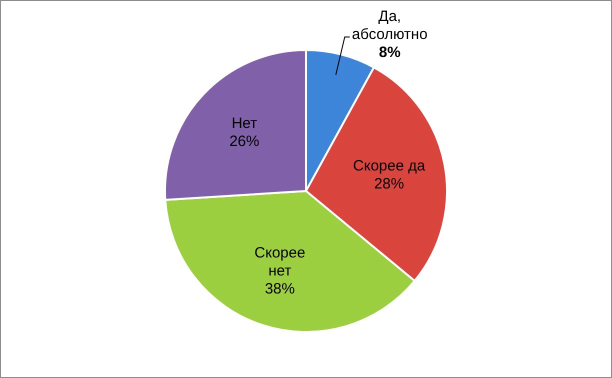  Describe the element at coordinates (245, 123) in the screenshot. I see `slice-label: Нет` at that location.